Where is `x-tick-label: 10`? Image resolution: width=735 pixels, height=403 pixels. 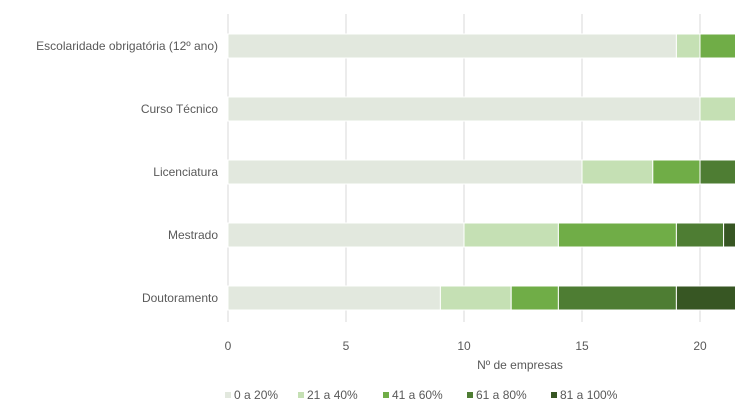
x-tick-label: 10 is located at coordinates (464, 346).